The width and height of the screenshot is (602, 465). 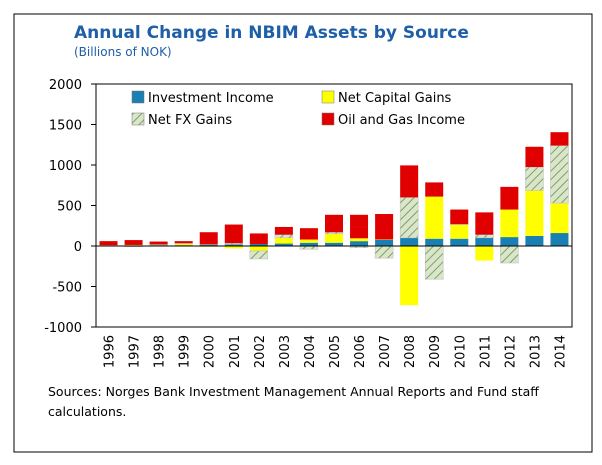 I want to click on x-tick-label: 2008, so click(x=410, y=351).